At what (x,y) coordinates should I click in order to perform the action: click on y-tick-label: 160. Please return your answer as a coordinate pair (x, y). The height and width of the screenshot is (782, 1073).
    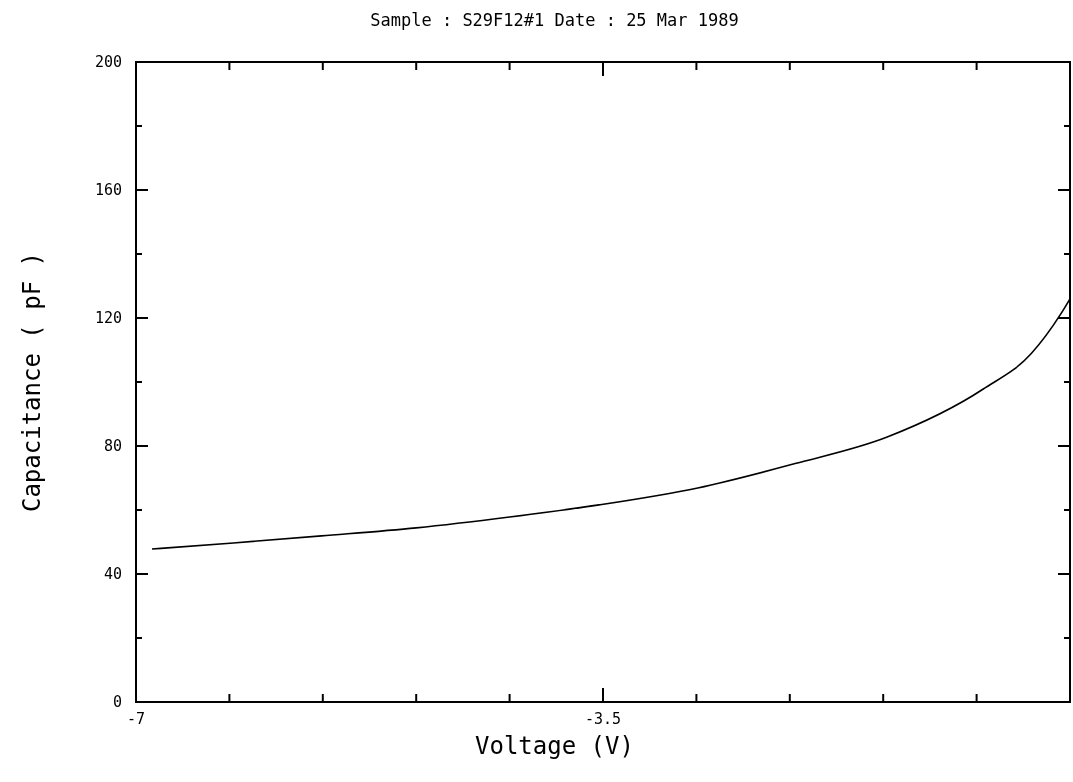
    Looking at the image, I should click on (108, 190).